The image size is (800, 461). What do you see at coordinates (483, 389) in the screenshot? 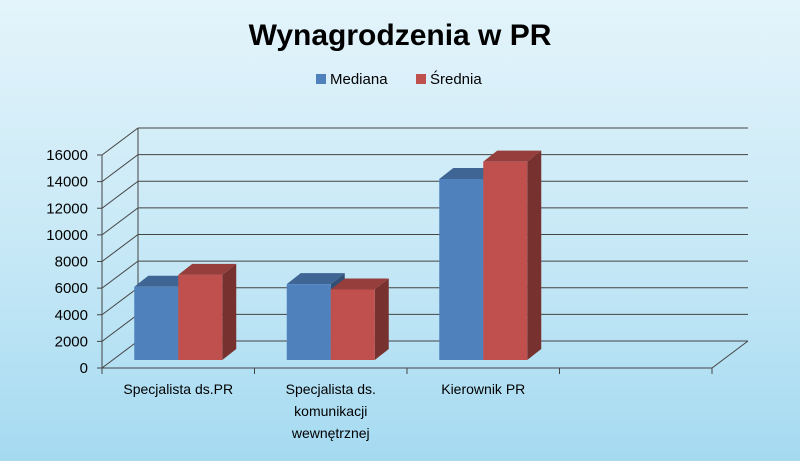
I see `x-category-label: Kierownik PR` at bounding box center [483, 389].